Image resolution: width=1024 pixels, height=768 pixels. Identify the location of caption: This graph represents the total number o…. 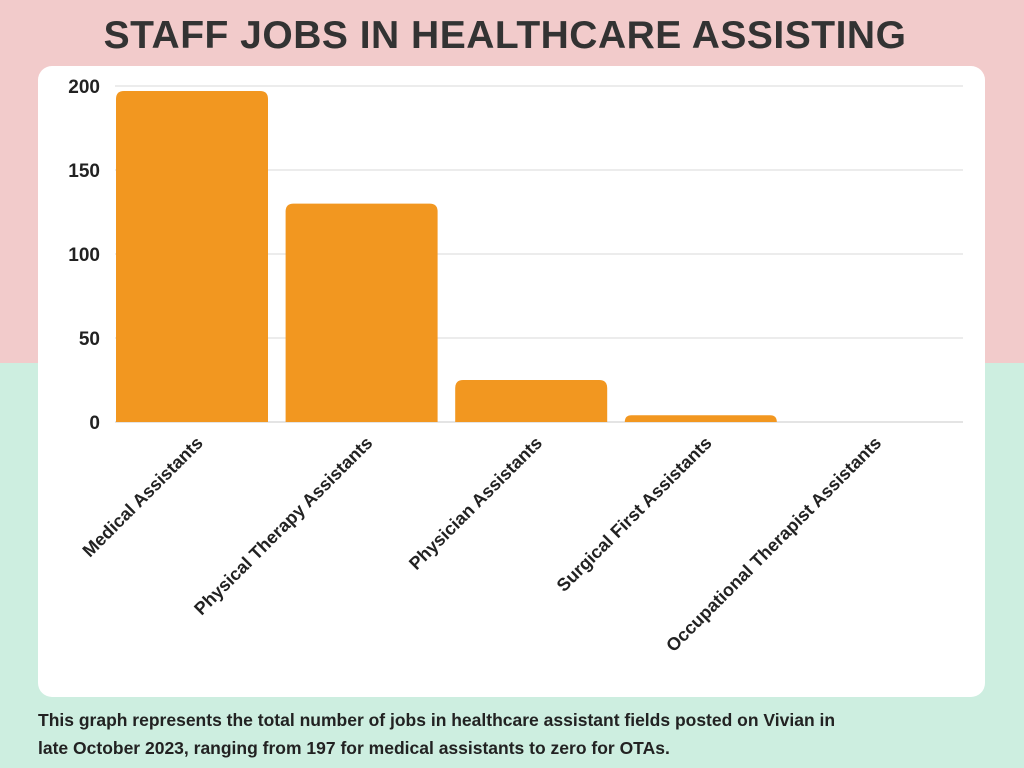
(518, 734).